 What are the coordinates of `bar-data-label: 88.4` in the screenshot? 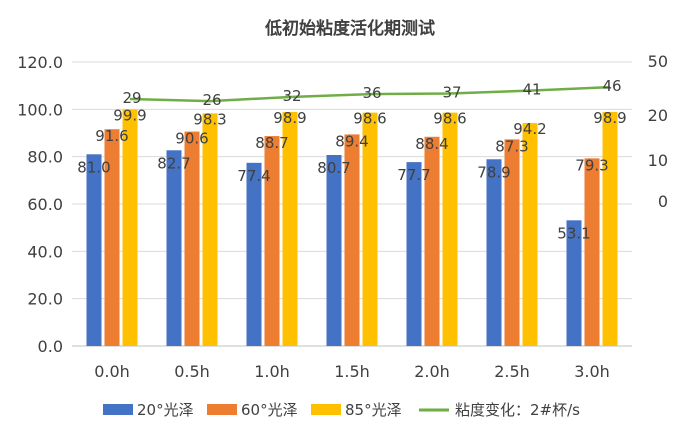 It's located at (431, 144).